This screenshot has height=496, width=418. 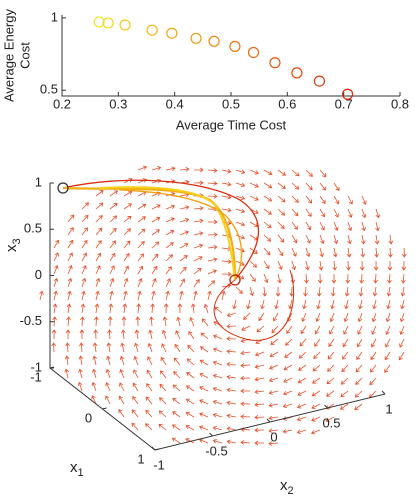 I want to click on start-marker, so click(x=63, y=188).